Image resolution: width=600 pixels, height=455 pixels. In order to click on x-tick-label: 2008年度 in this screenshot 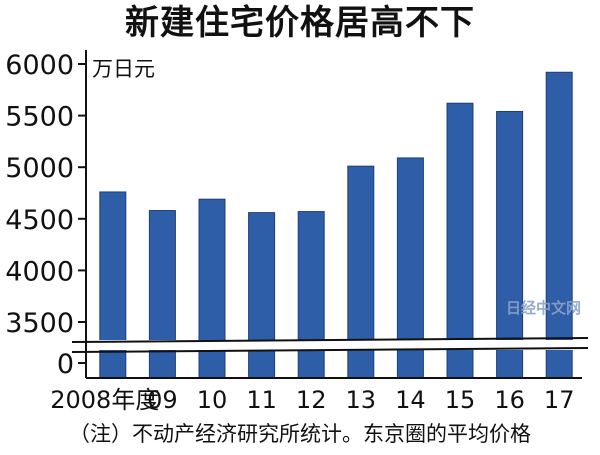, I will do `click(104, 400)`.